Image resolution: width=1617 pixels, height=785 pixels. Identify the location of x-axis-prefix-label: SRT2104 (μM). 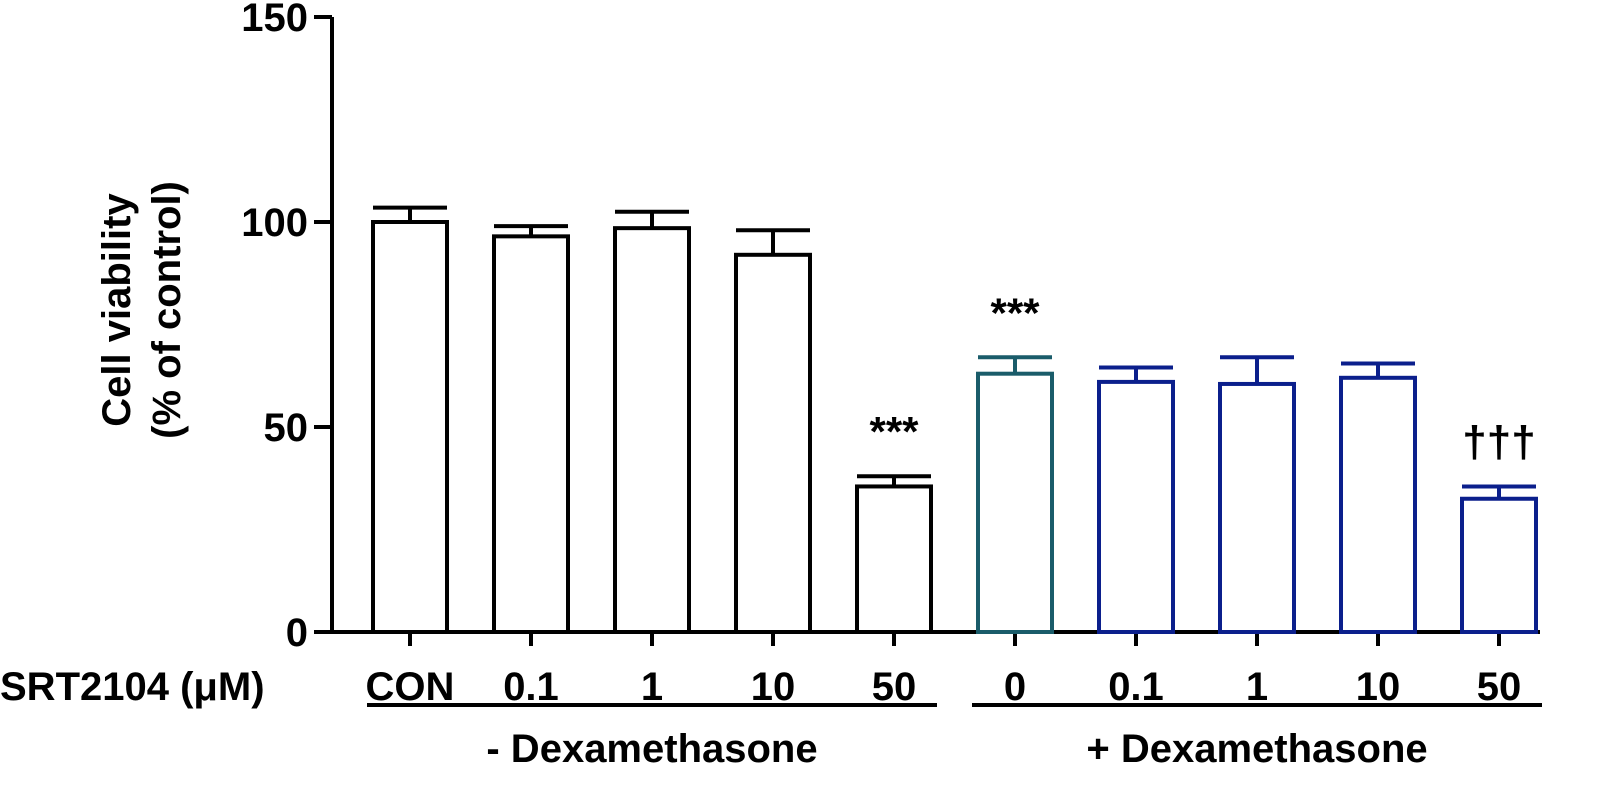
(132, 687).